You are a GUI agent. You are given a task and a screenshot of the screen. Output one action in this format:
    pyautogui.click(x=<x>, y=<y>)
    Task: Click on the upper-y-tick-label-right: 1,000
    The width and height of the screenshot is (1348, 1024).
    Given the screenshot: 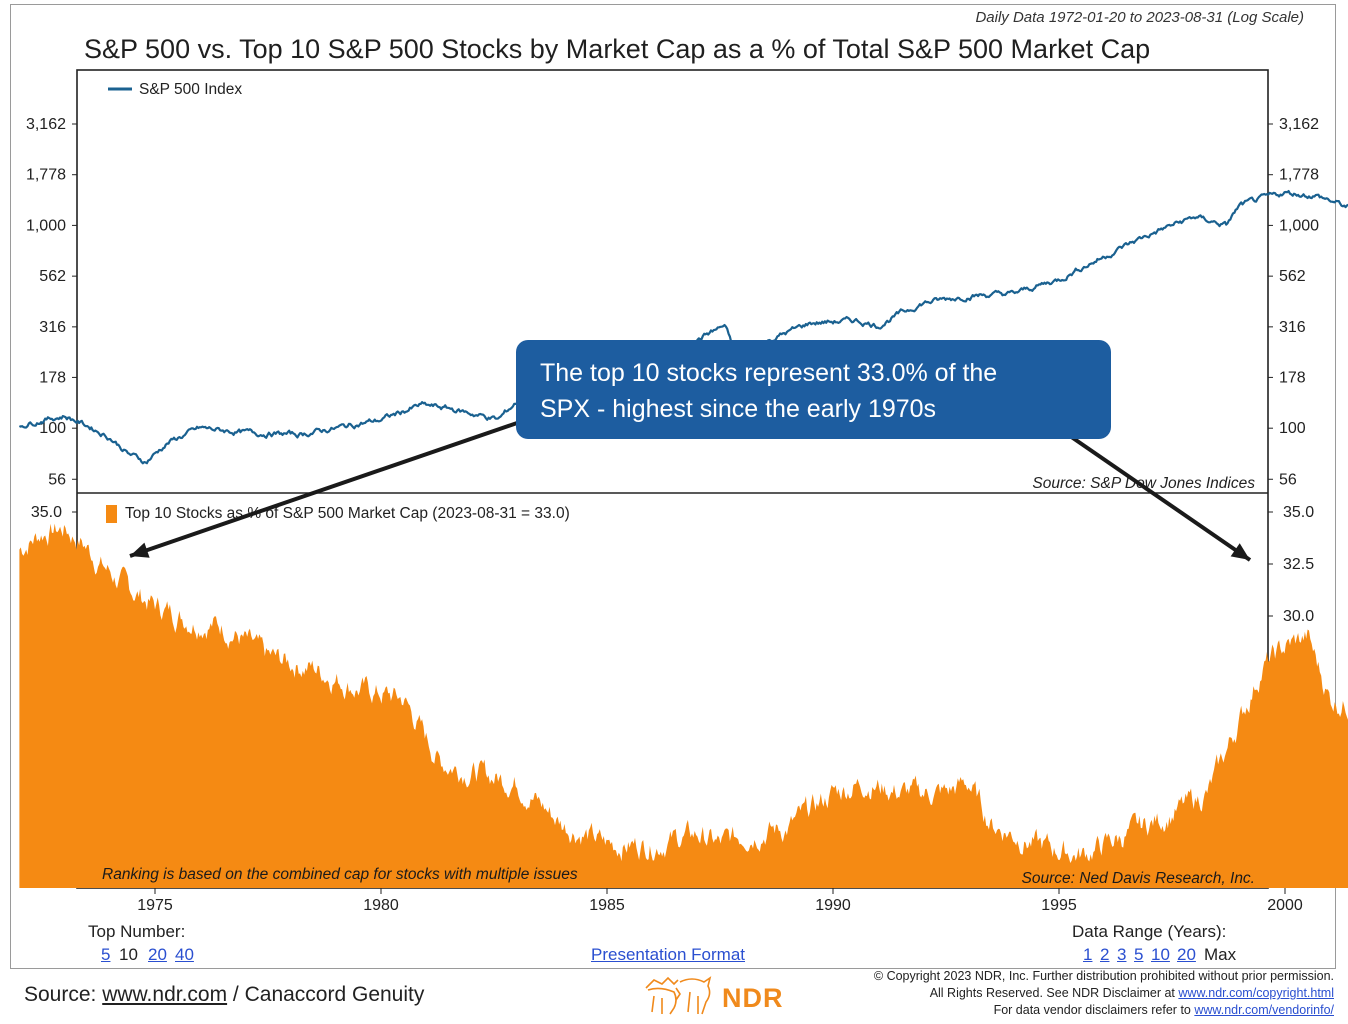 What is the action you would take?
    pyautogui.click(x=1299, y=225)
    